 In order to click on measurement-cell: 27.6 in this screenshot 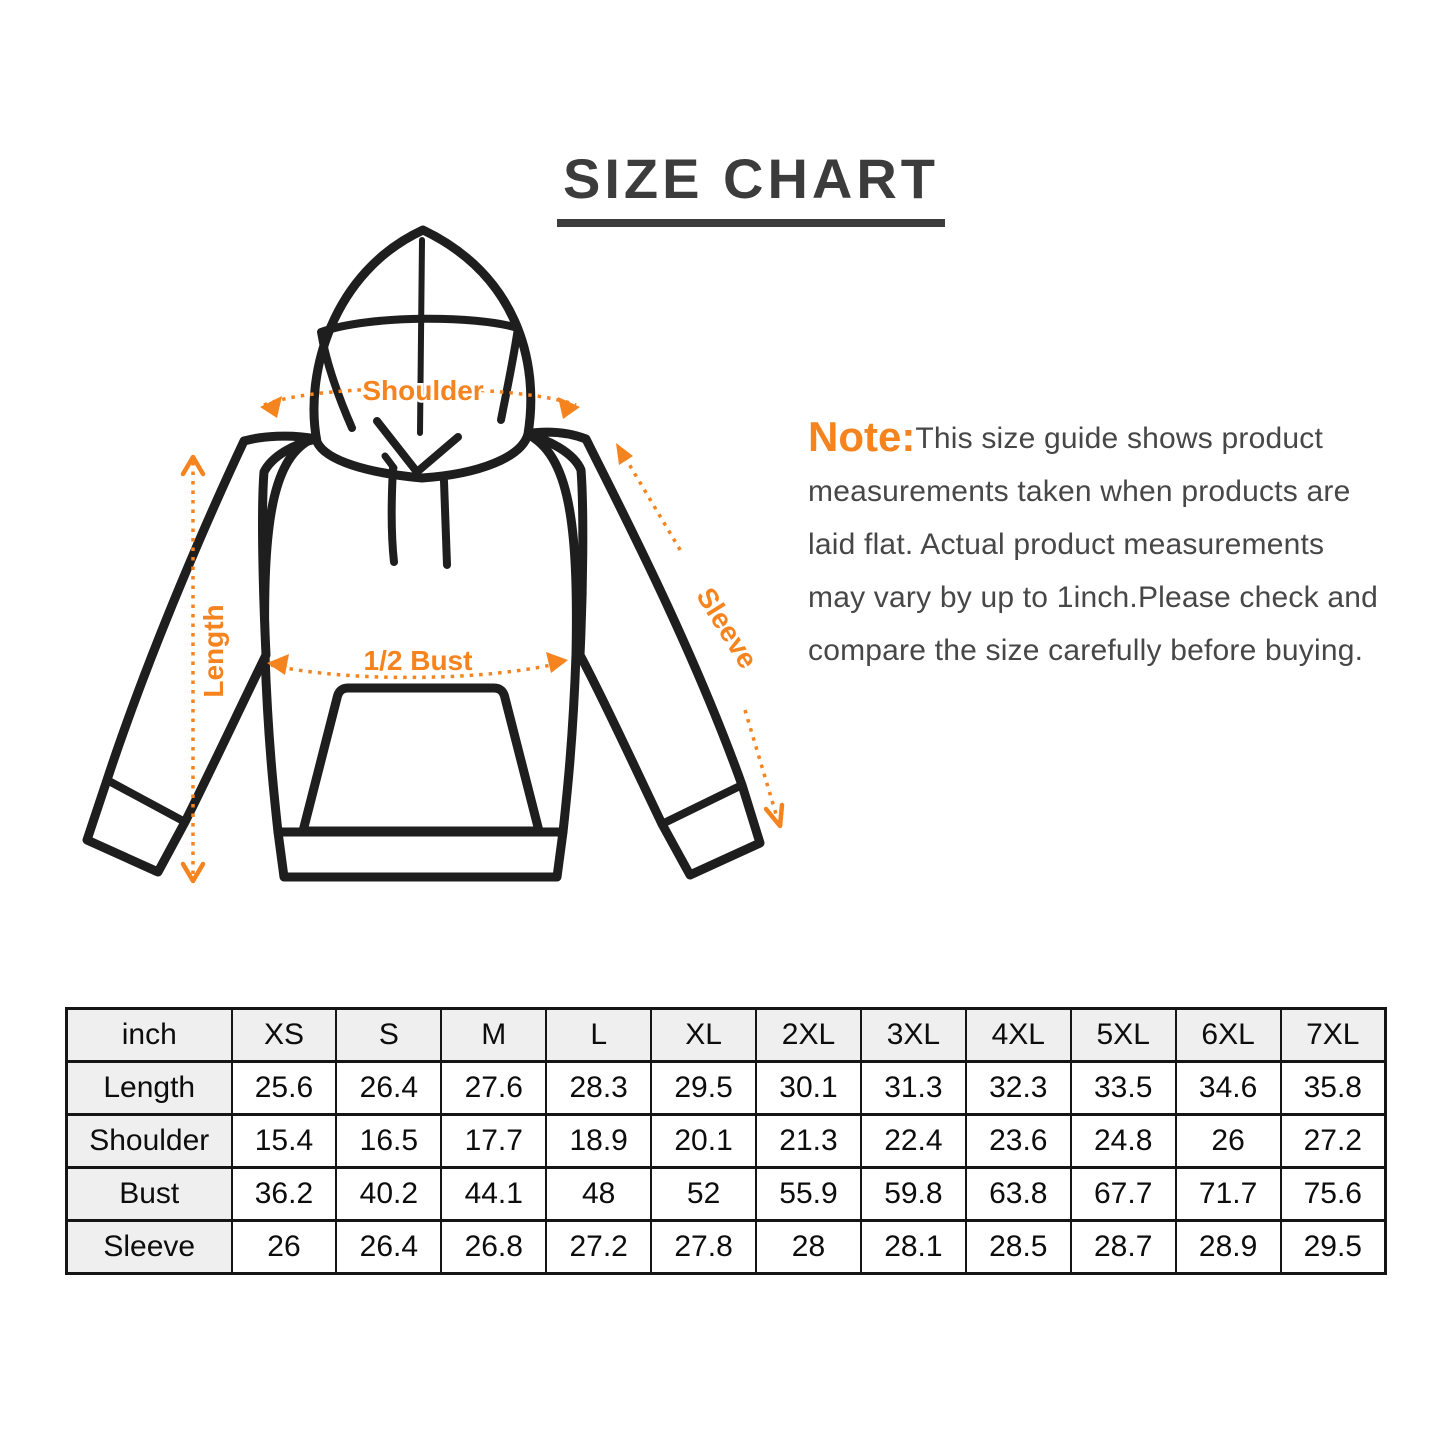, I will do `click(494, 1088)`.